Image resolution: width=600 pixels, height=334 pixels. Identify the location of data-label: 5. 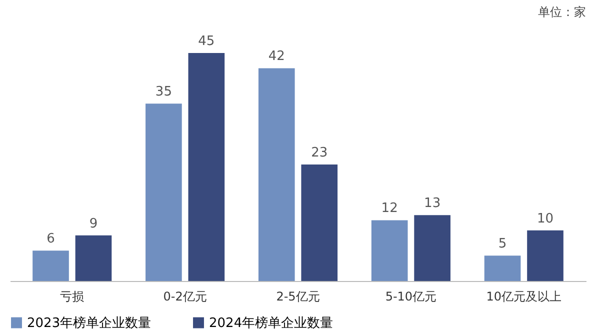
(502, 244).